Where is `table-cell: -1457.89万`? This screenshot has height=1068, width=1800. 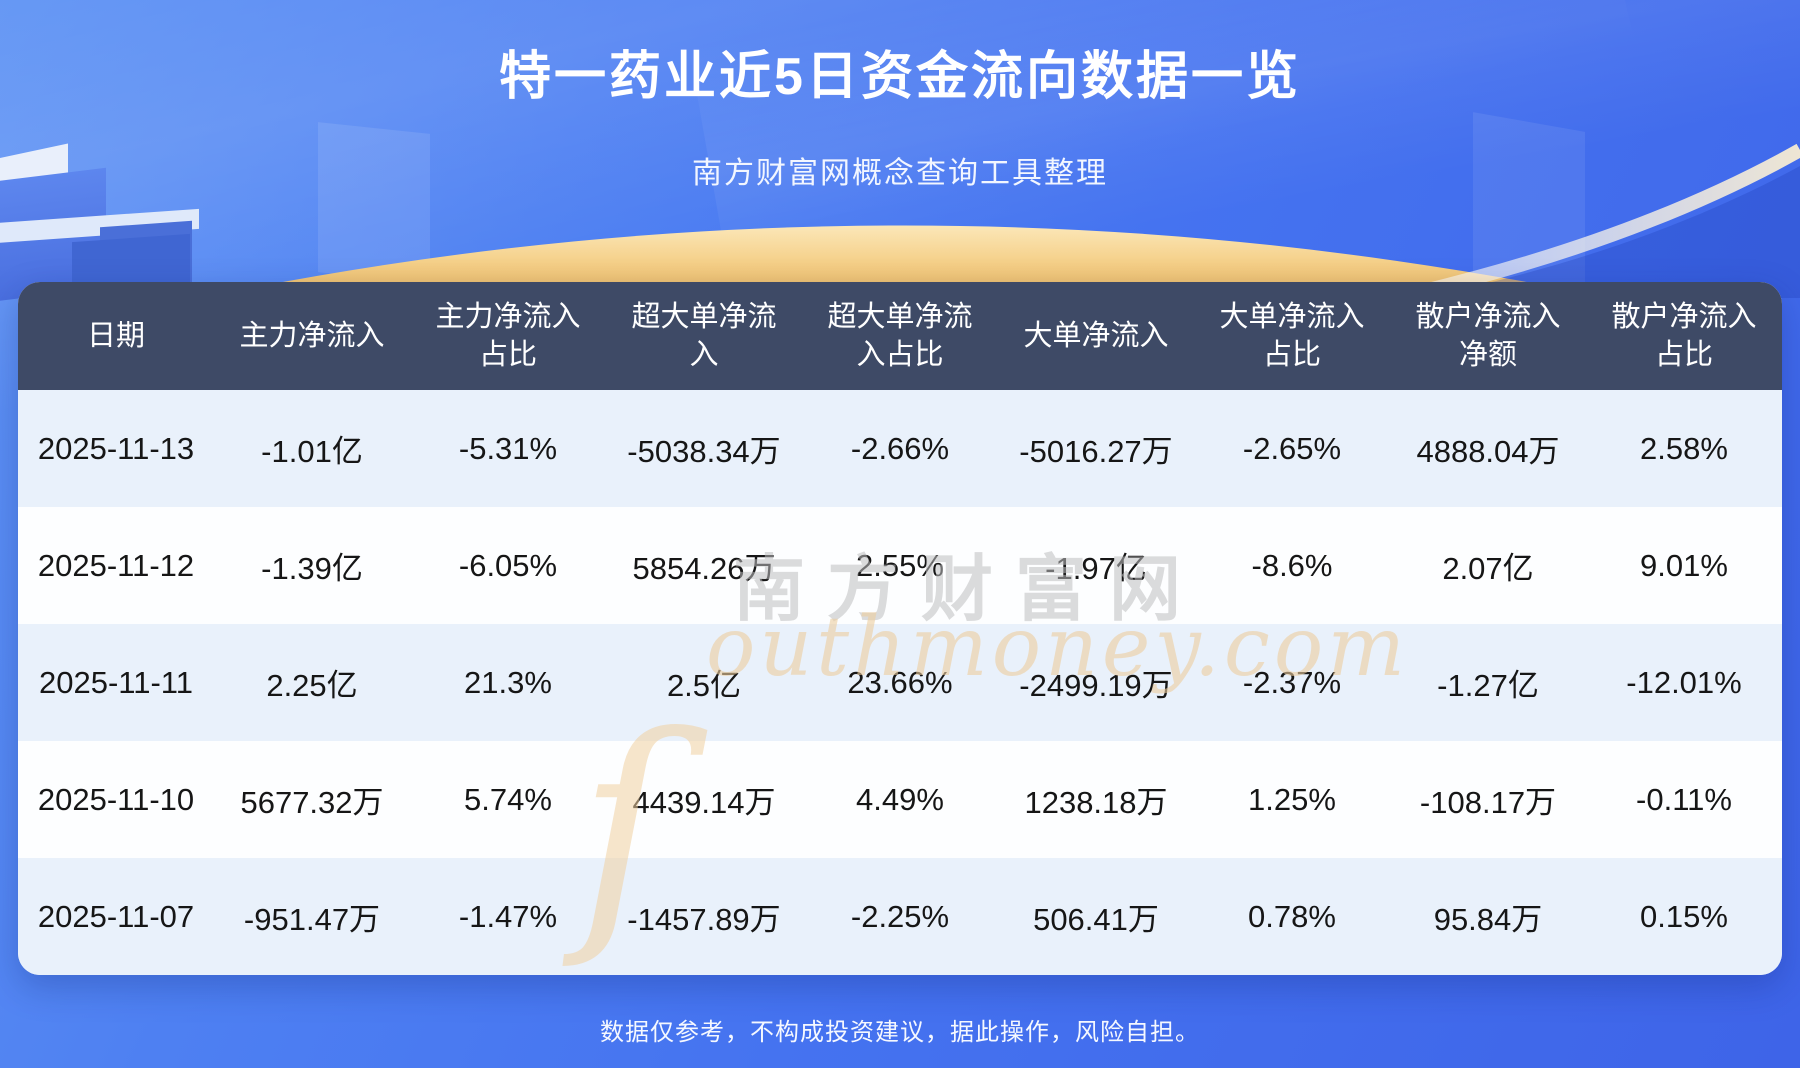
table-cell: -1457.89万 is located at coordinates (704, 919).